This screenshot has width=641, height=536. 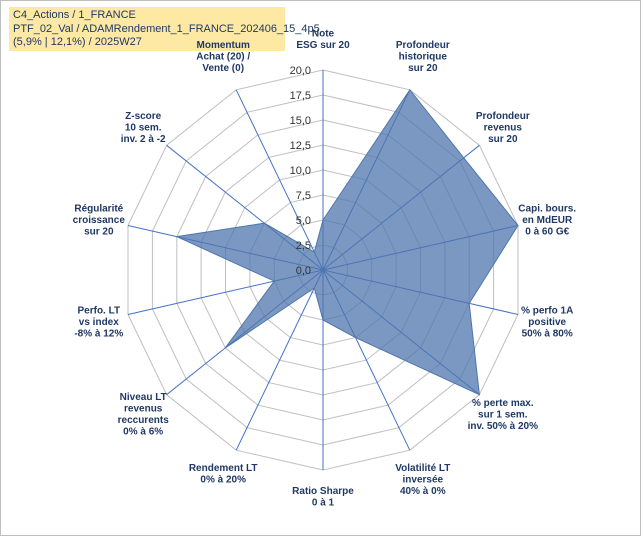 I want to click on axis-label-line: Rendement LT, so click(x=223, y=468).